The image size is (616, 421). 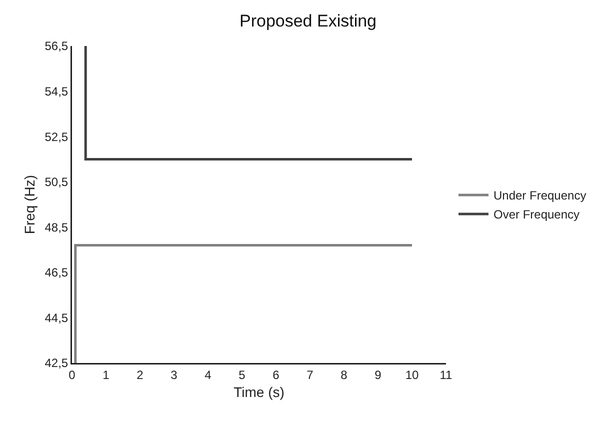 I want to click on legend-label: Under Frequency, so click(x=539, y=195).